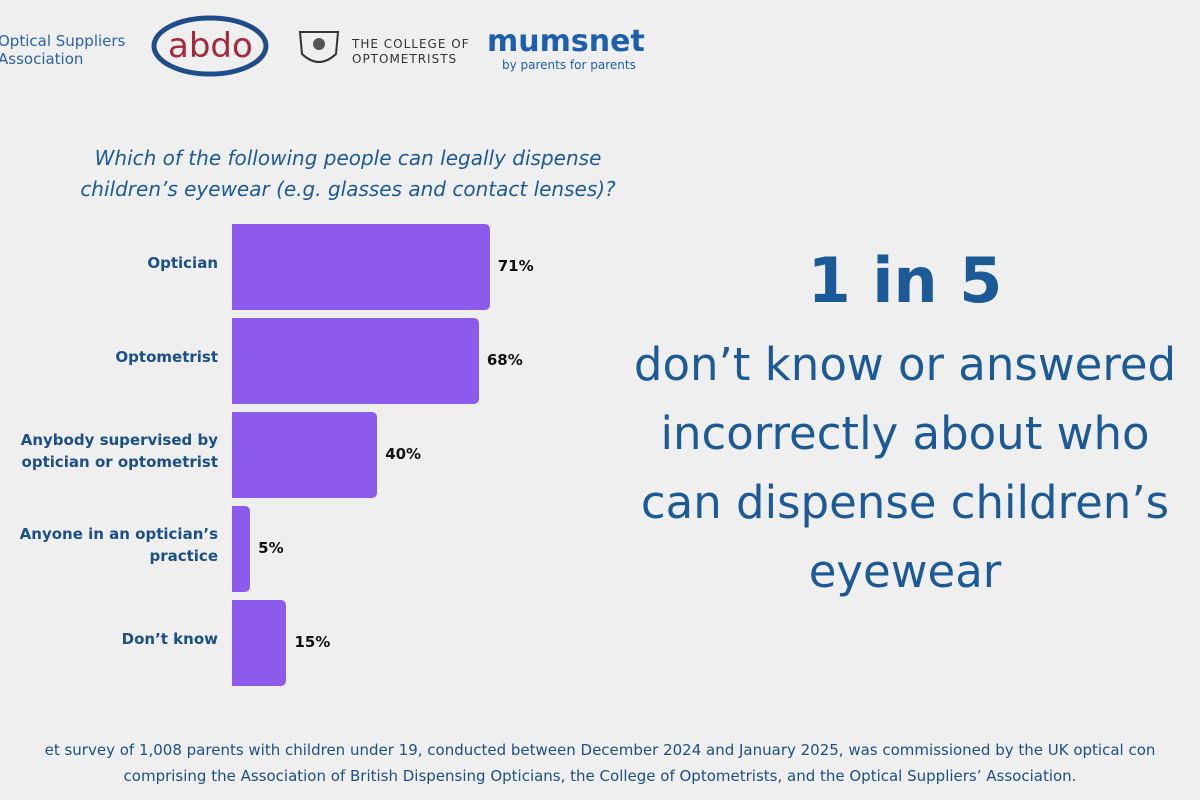 The height and width of the screenshot is (800, 1200). I want to click on abdo-ring, so click(210, 46).